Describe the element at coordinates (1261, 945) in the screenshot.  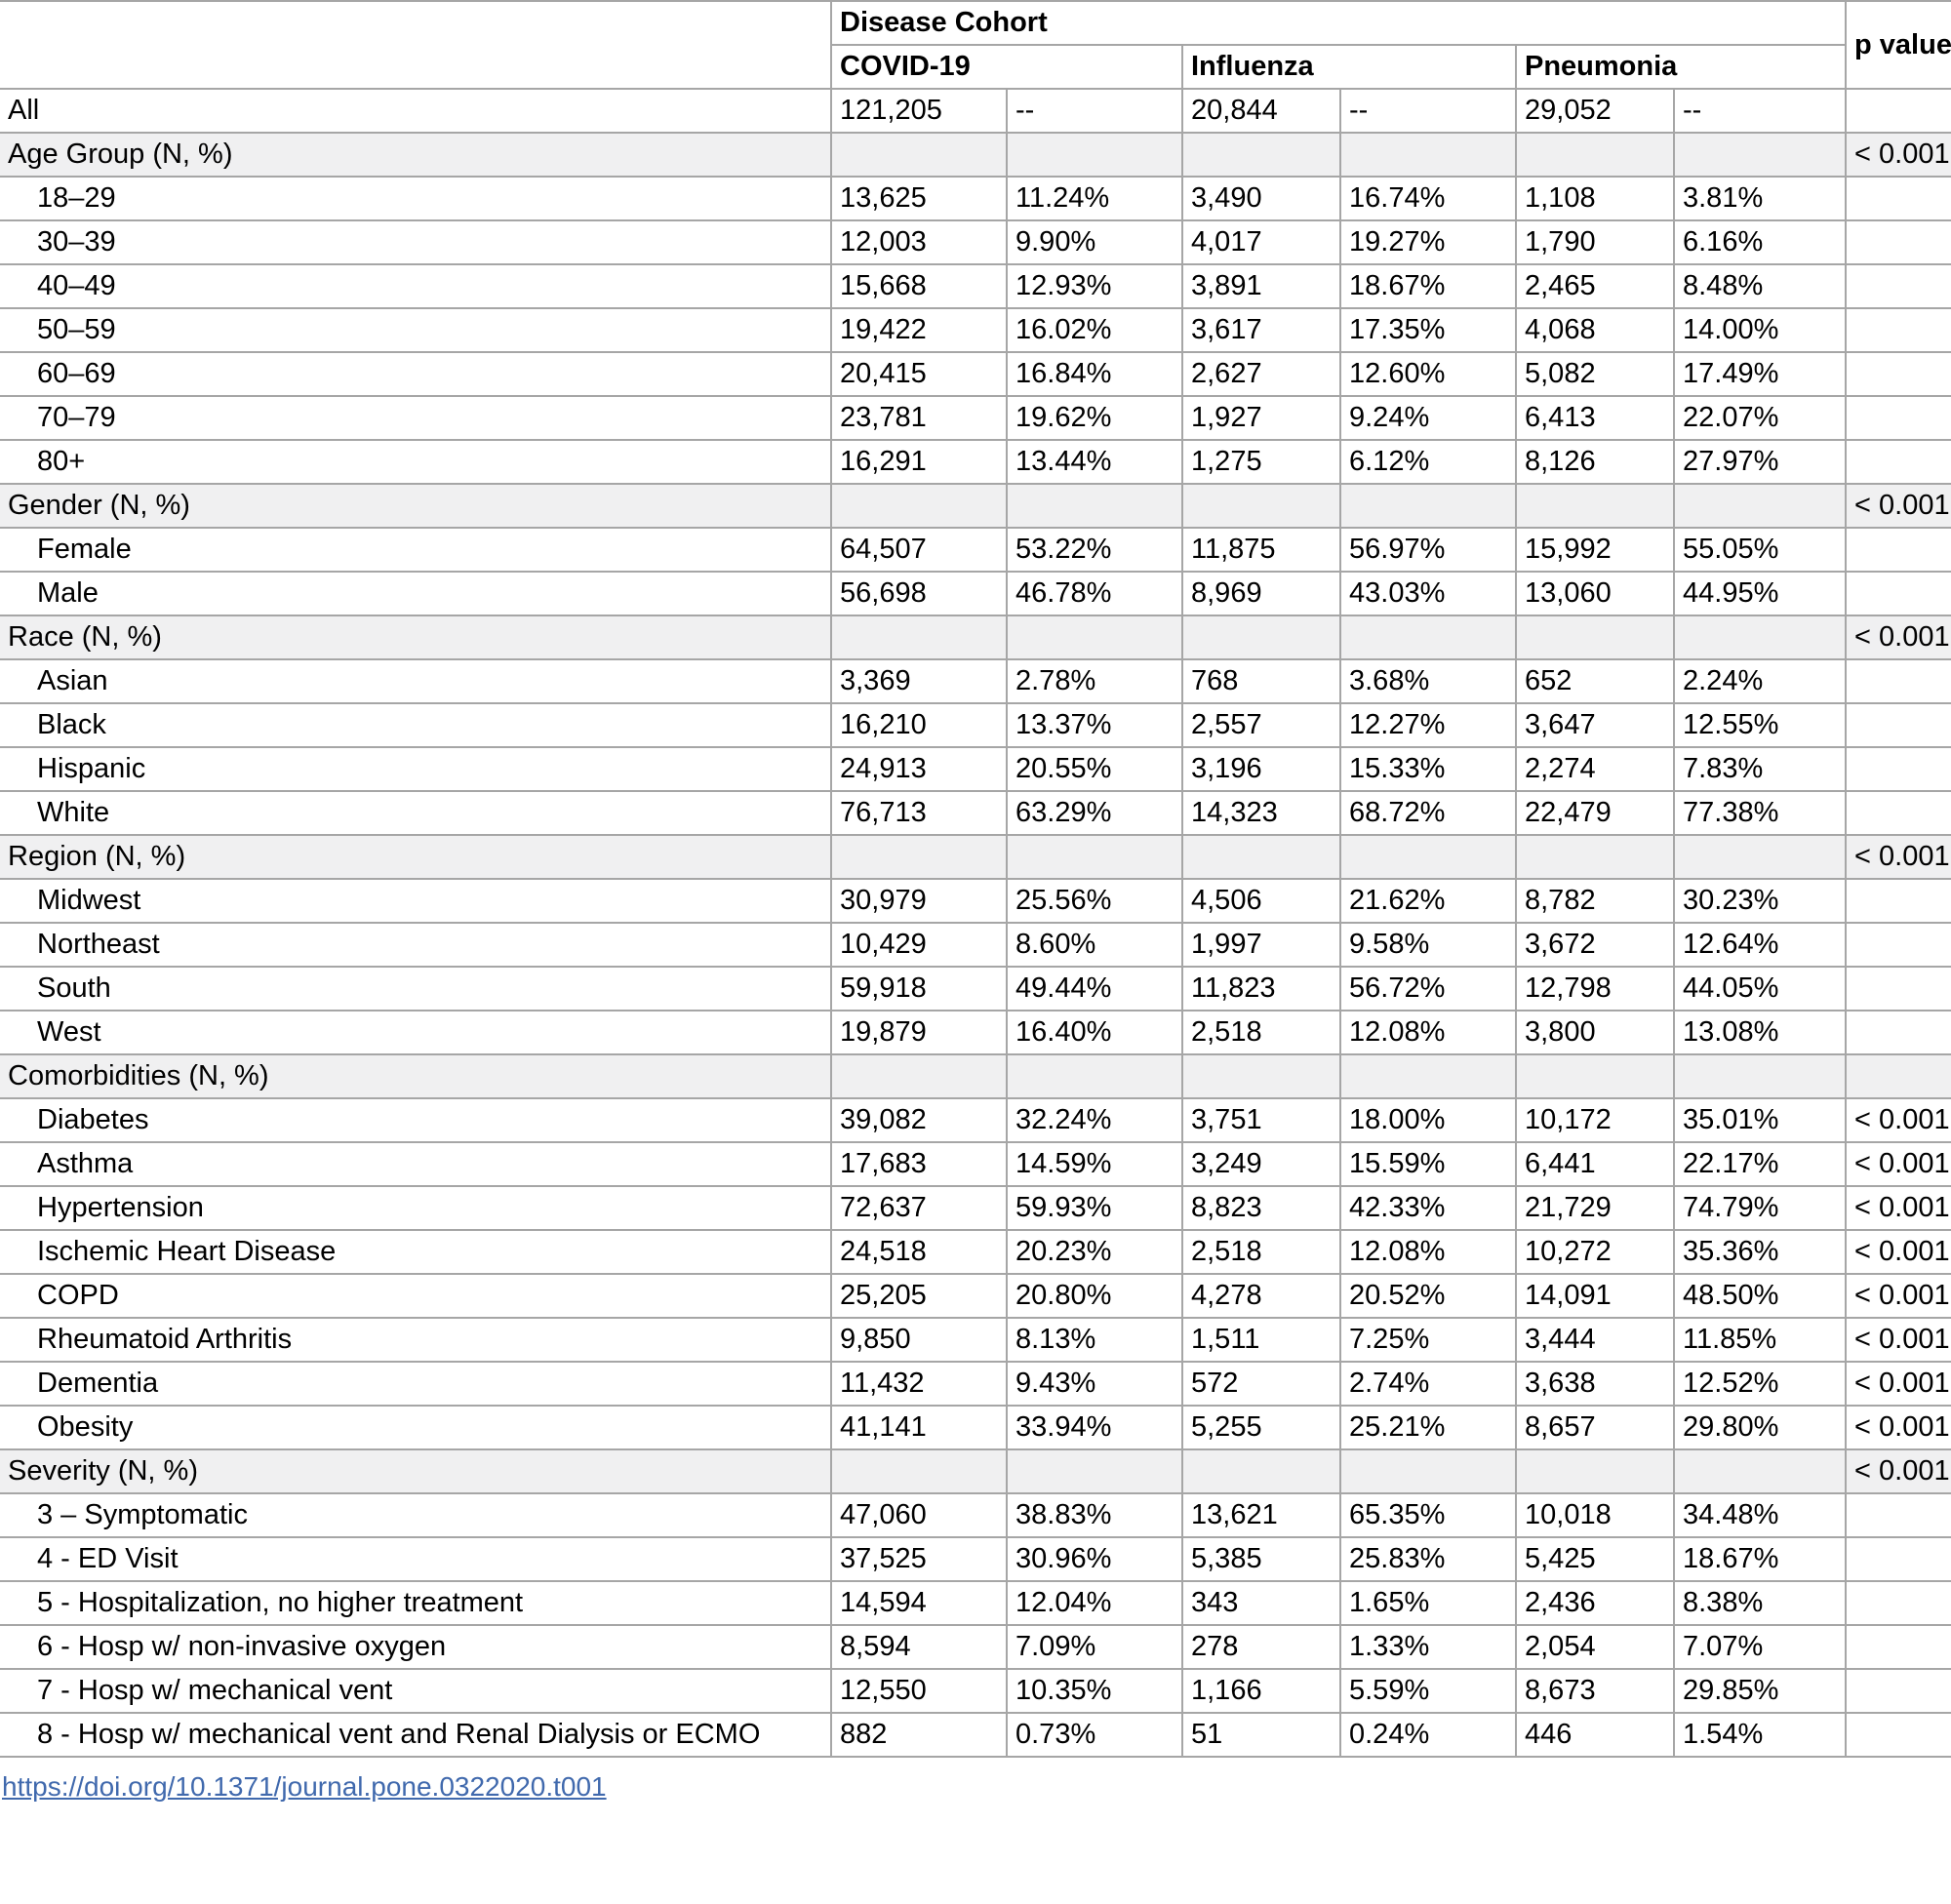
I see `cell-influenza-n: 1,997` at that location.